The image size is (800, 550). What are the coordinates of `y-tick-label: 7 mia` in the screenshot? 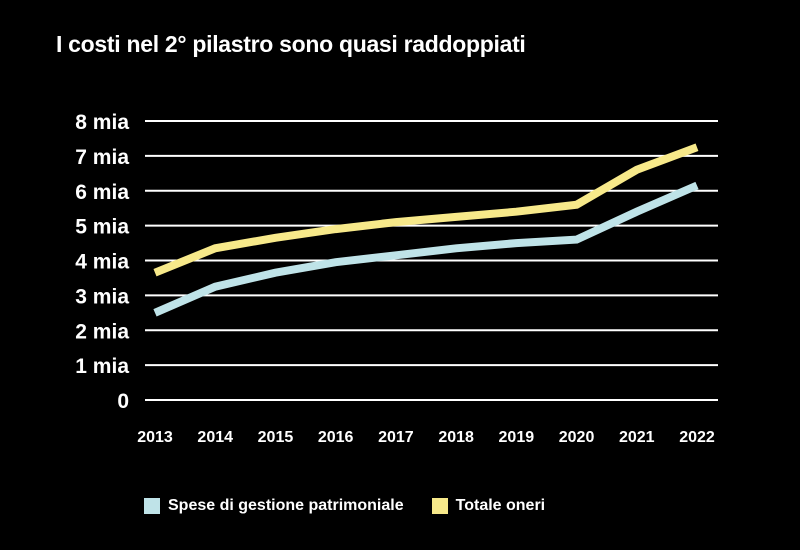 It's located at (102, 157).